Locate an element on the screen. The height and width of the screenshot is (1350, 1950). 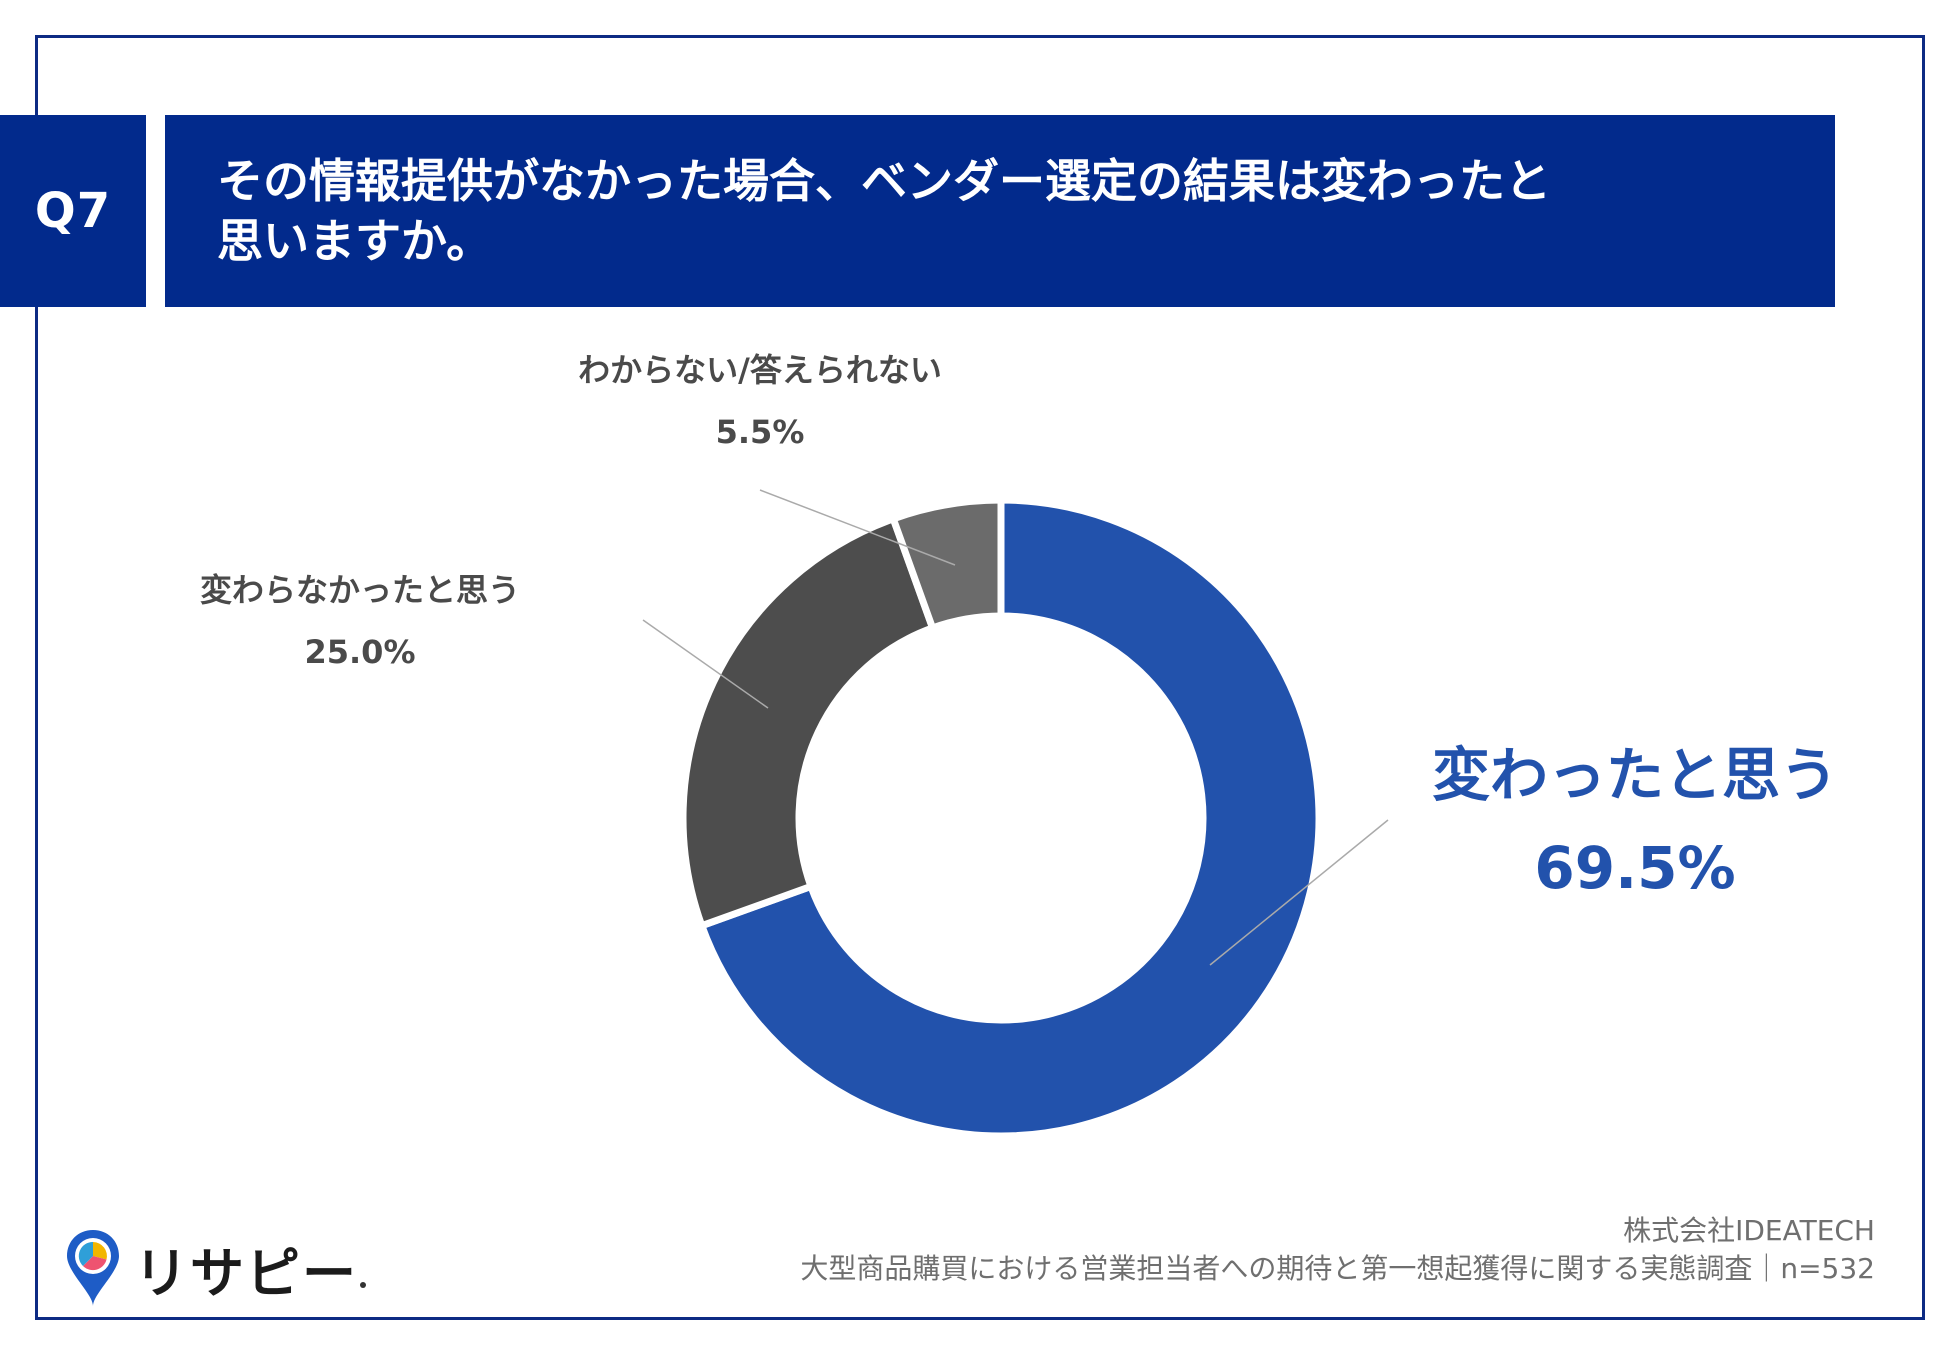
label-changed-name: 変わったと思う is located at coordinates (1634, 775).